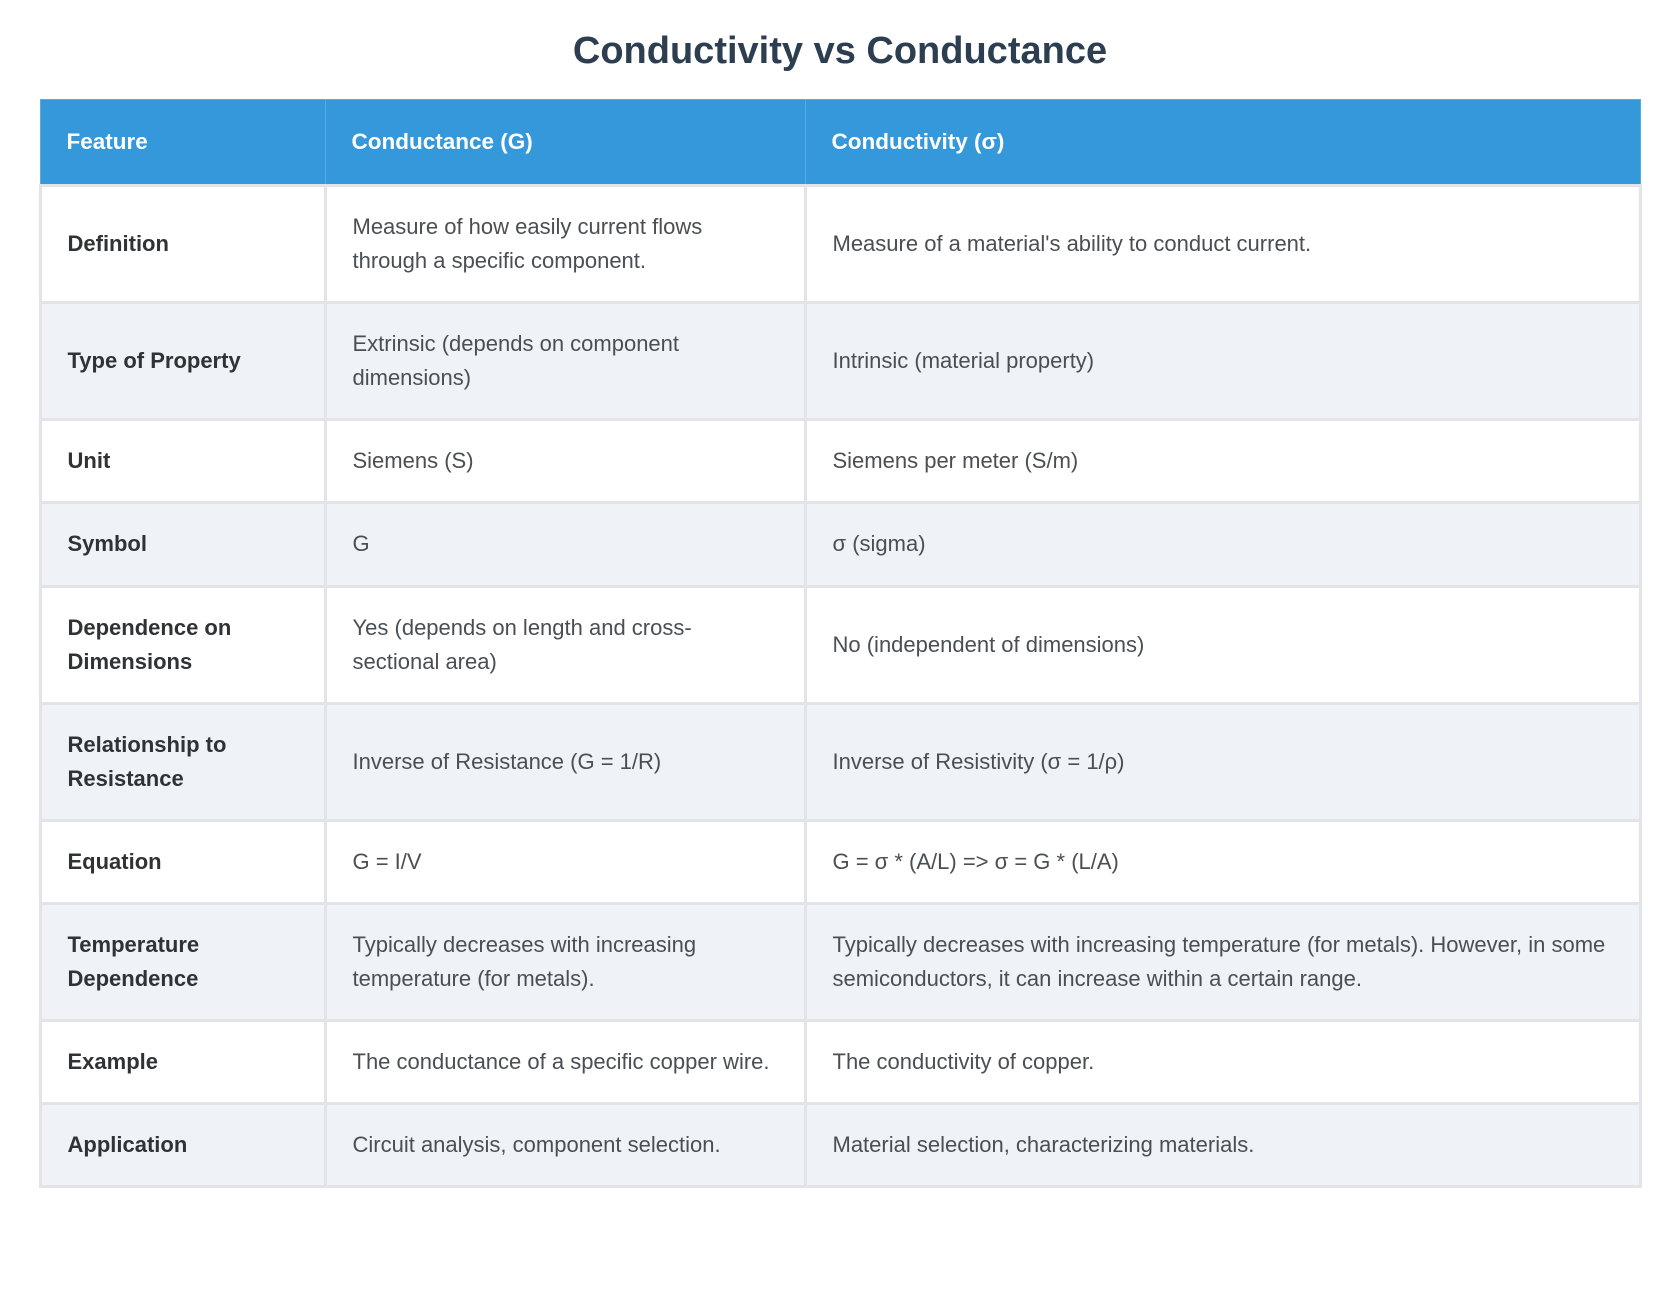 The height and width of the screenshot is (1302, 1680). I want to click on table-row: Symbol G σ (sigma), so click(840, 544).